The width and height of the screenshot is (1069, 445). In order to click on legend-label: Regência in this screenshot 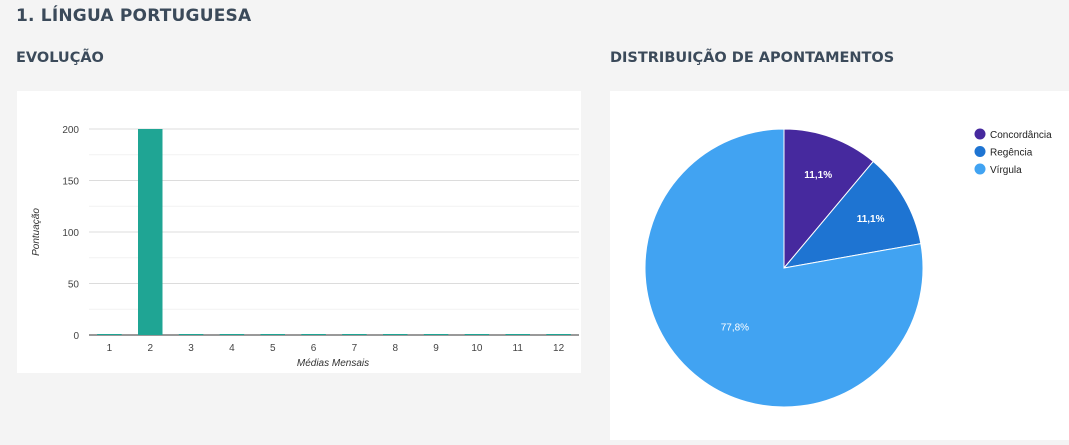, I will do `click(1011, 153)`.